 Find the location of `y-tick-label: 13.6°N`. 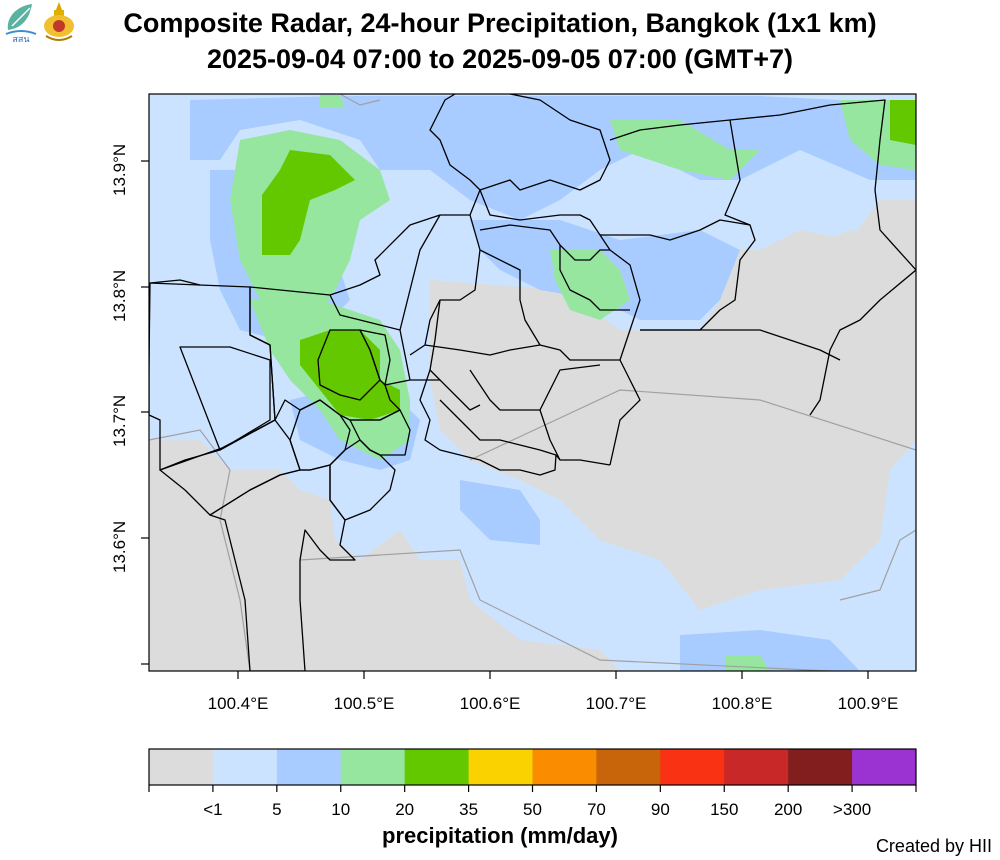

y-tick-label: 13.6°N is located at coordinates (119, 546).